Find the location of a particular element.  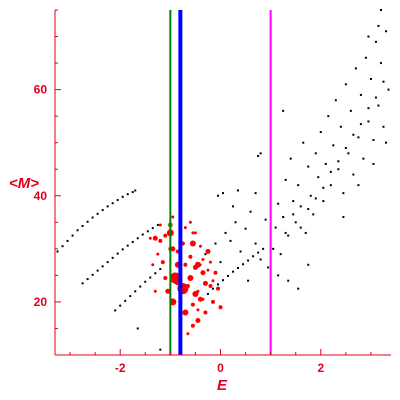

y-tick-label: 40 is located at coordinates (41, 196).